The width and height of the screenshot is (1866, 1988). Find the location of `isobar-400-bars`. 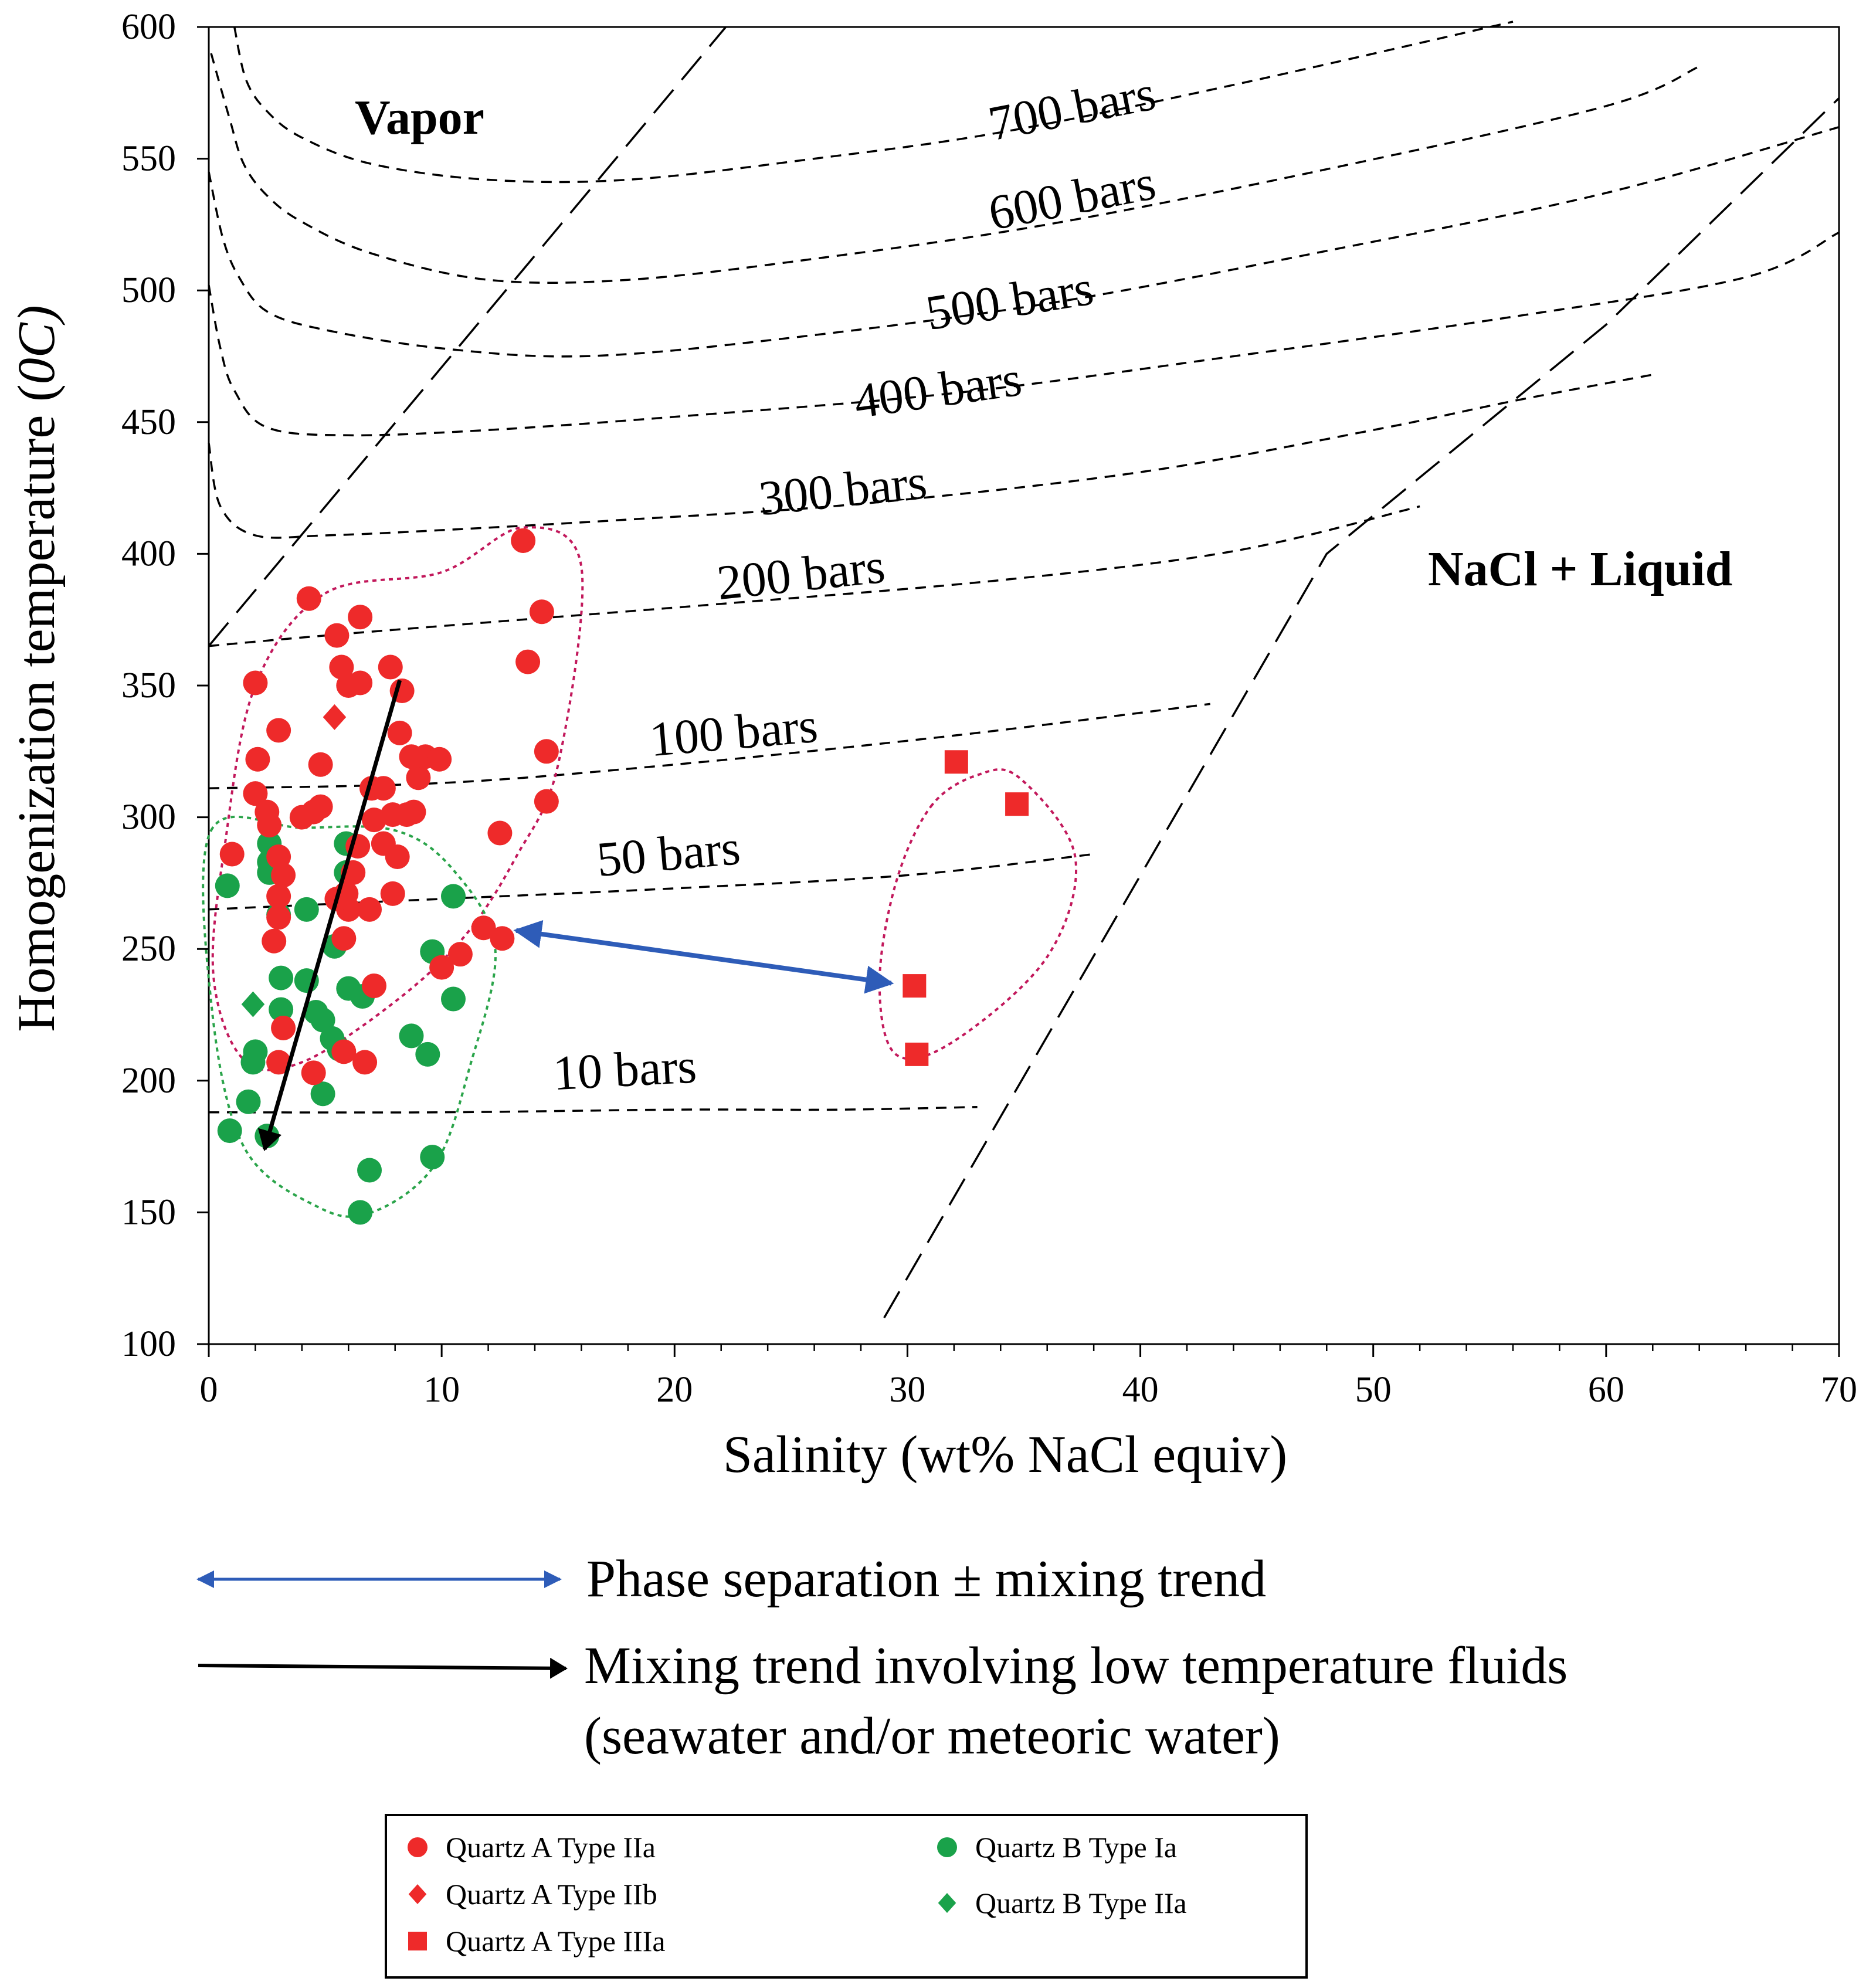

isobar-400-bars is located at coordinates (1024, 334).